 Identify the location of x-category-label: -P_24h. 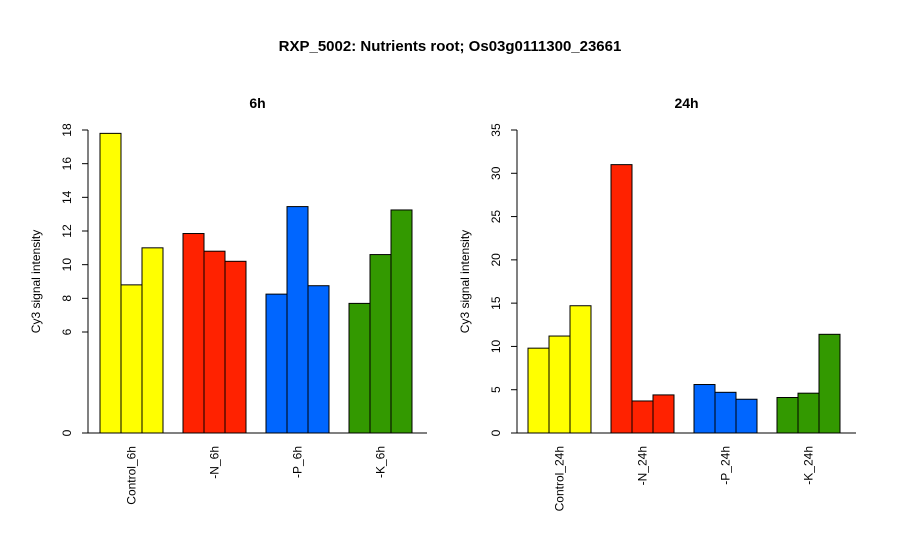
(726, 465).